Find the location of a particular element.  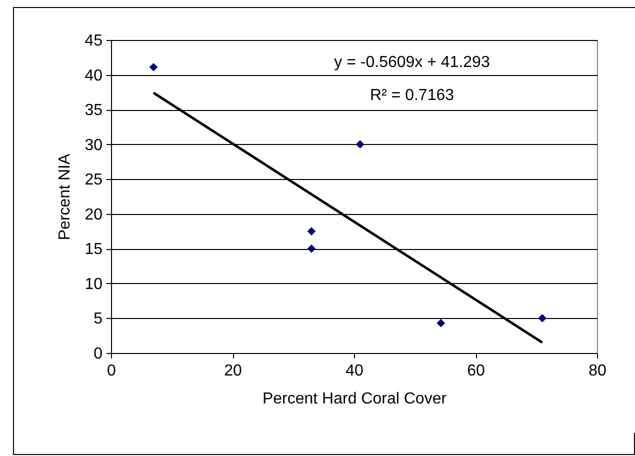

y-tick-label: 45 is located at coordinates (93, 41).